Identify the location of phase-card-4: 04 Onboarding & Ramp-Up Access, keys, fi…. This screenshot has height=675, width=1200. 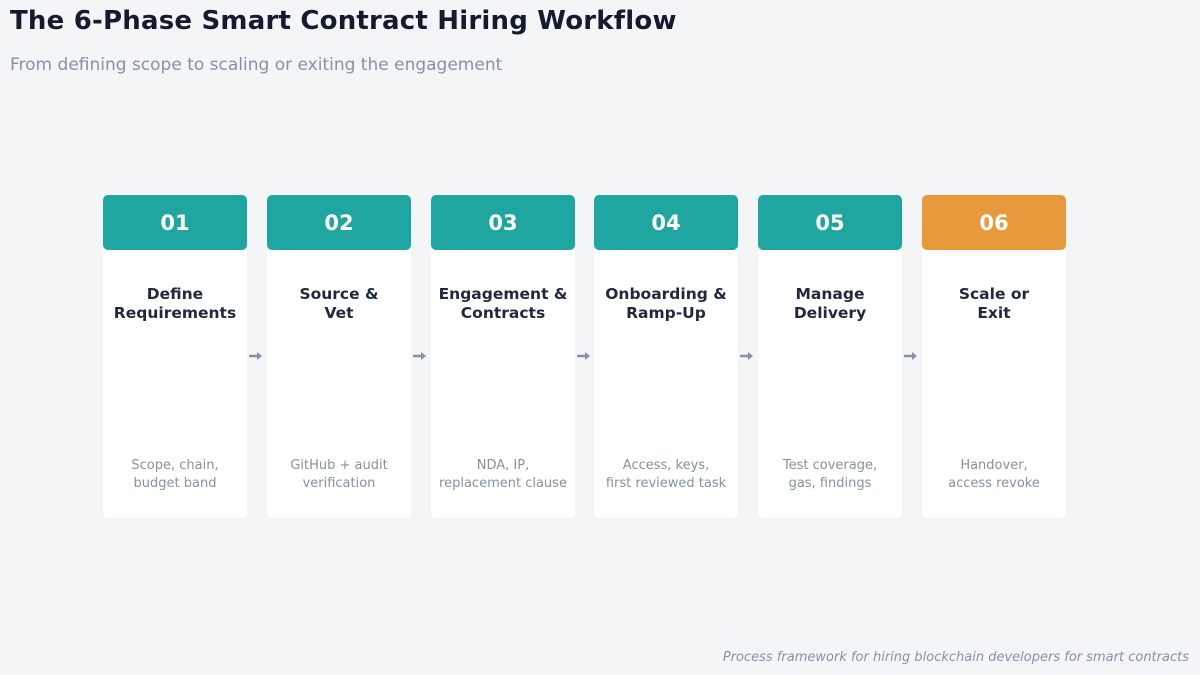
(666, 356).